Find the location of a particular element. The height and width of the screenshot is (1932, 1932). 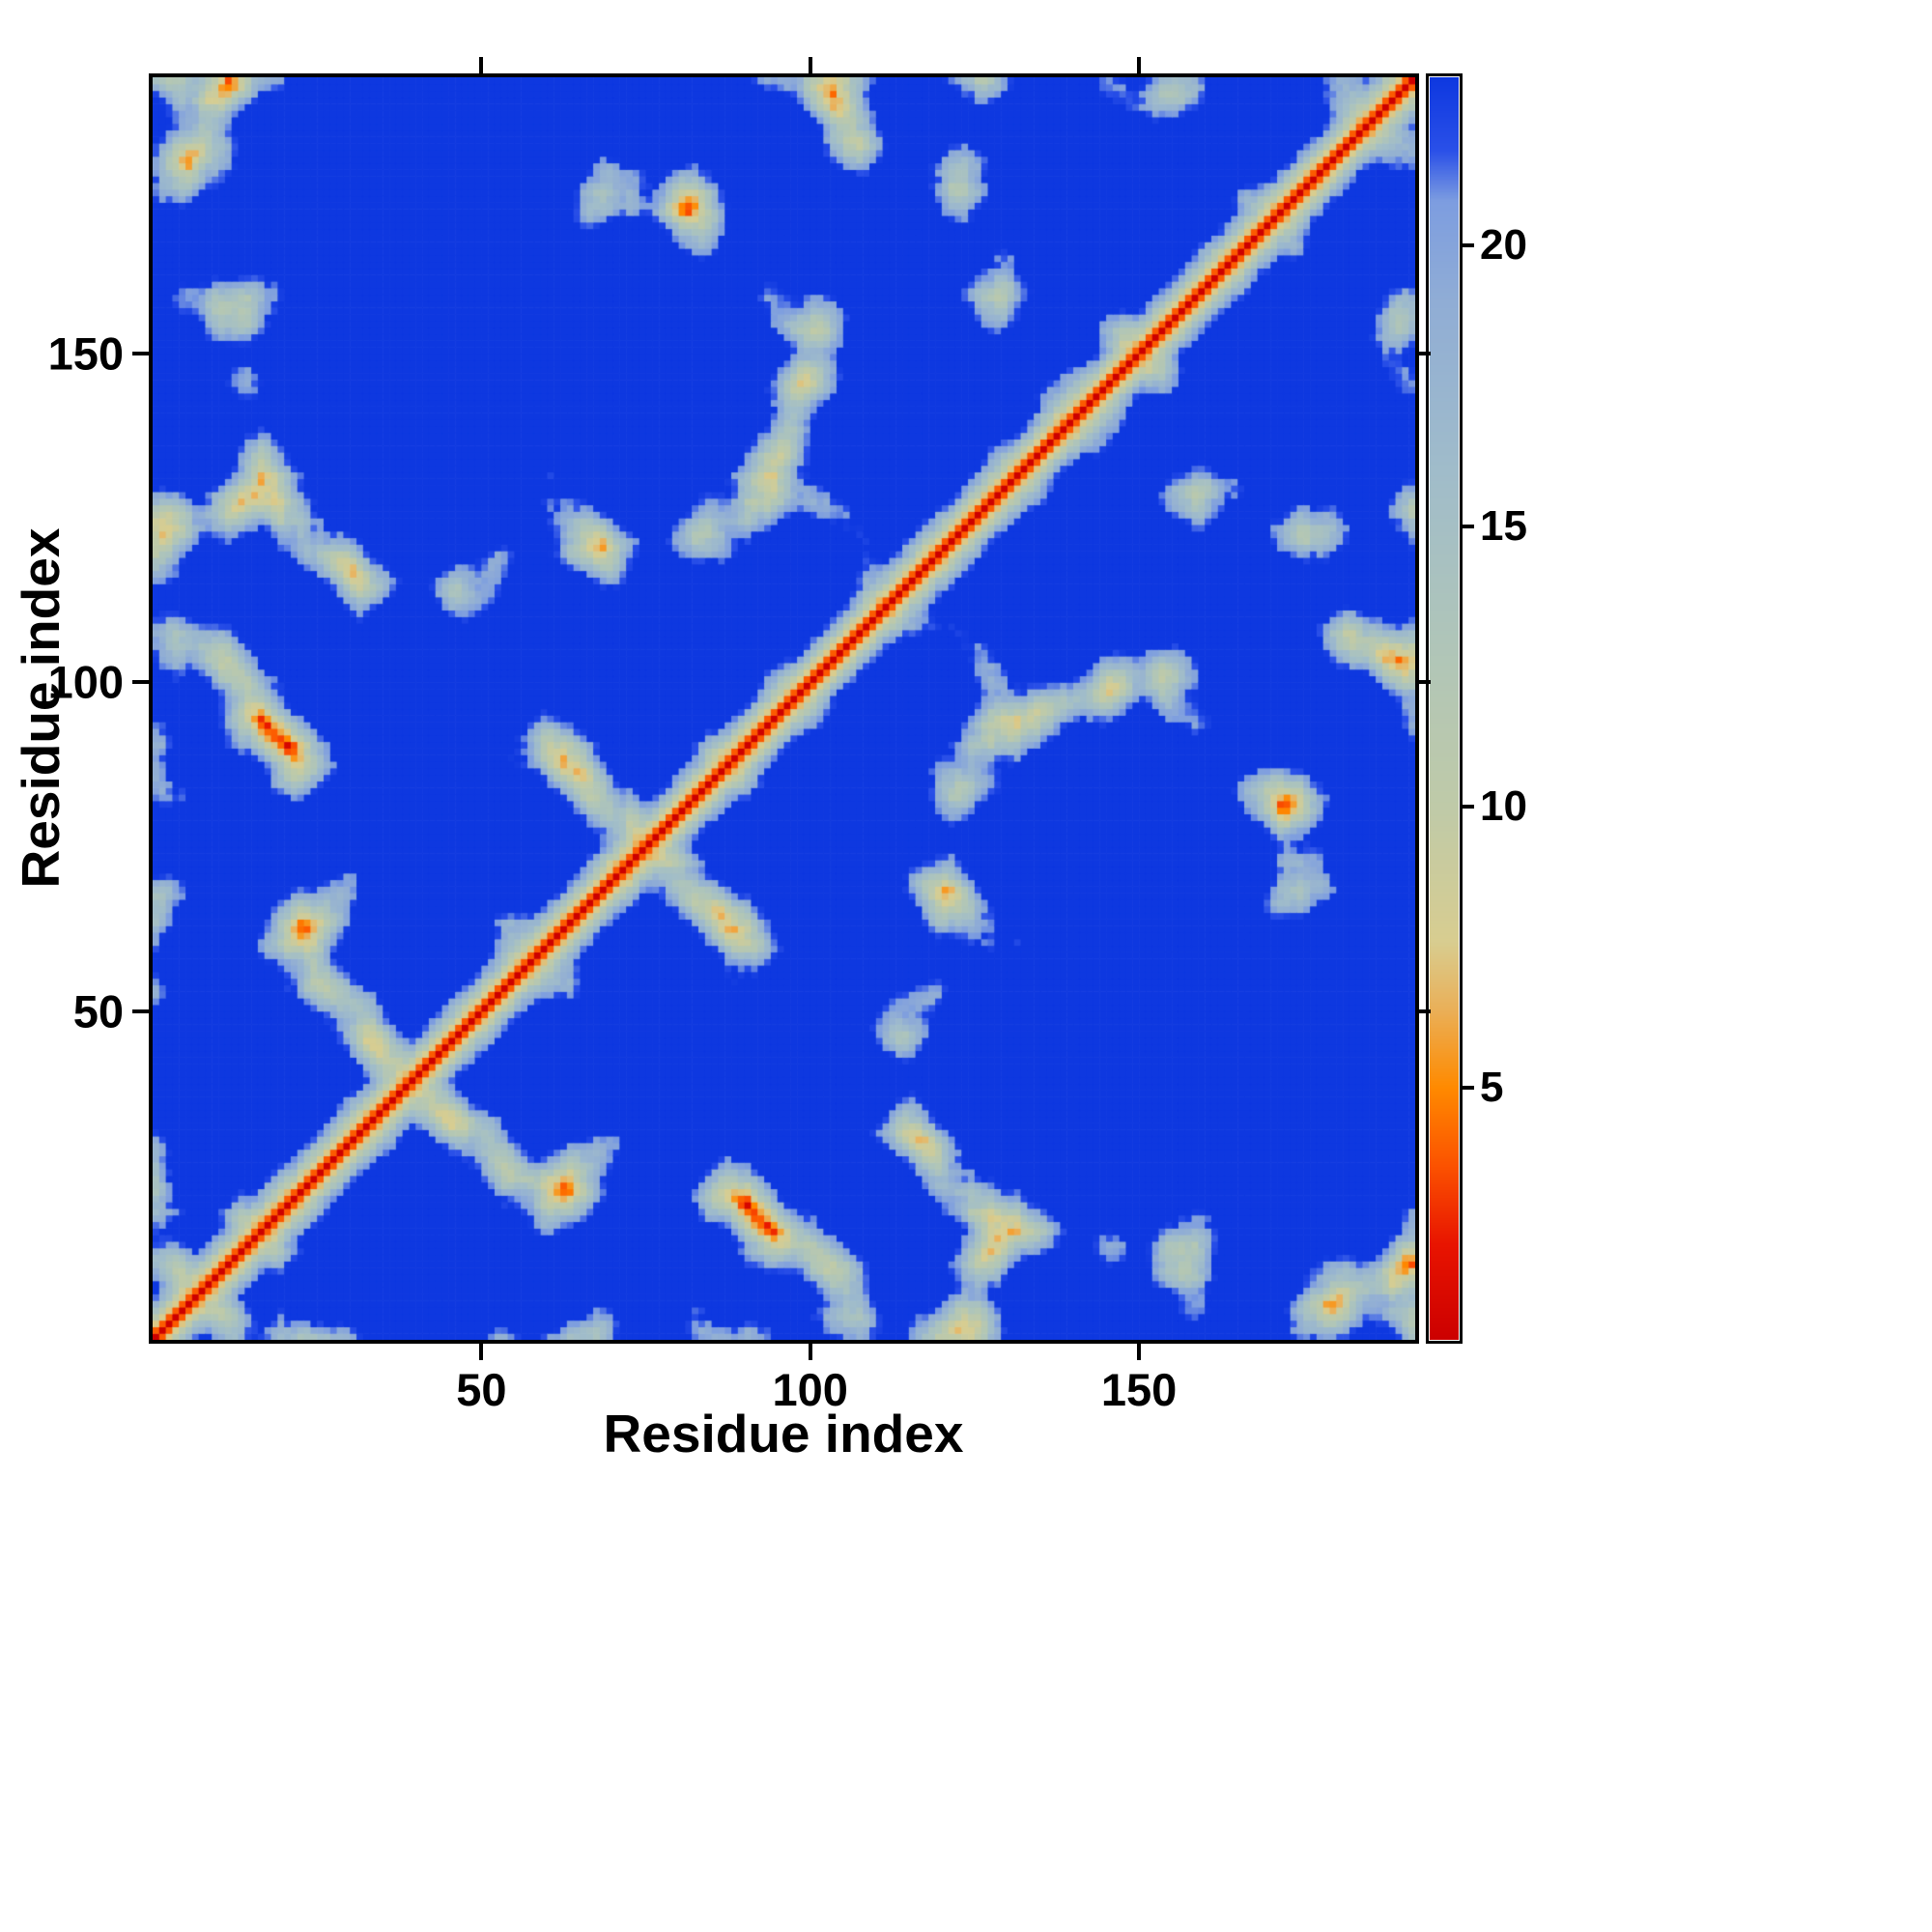

colorbar-tick-label: 15 is located at coordinates (1503, 525).